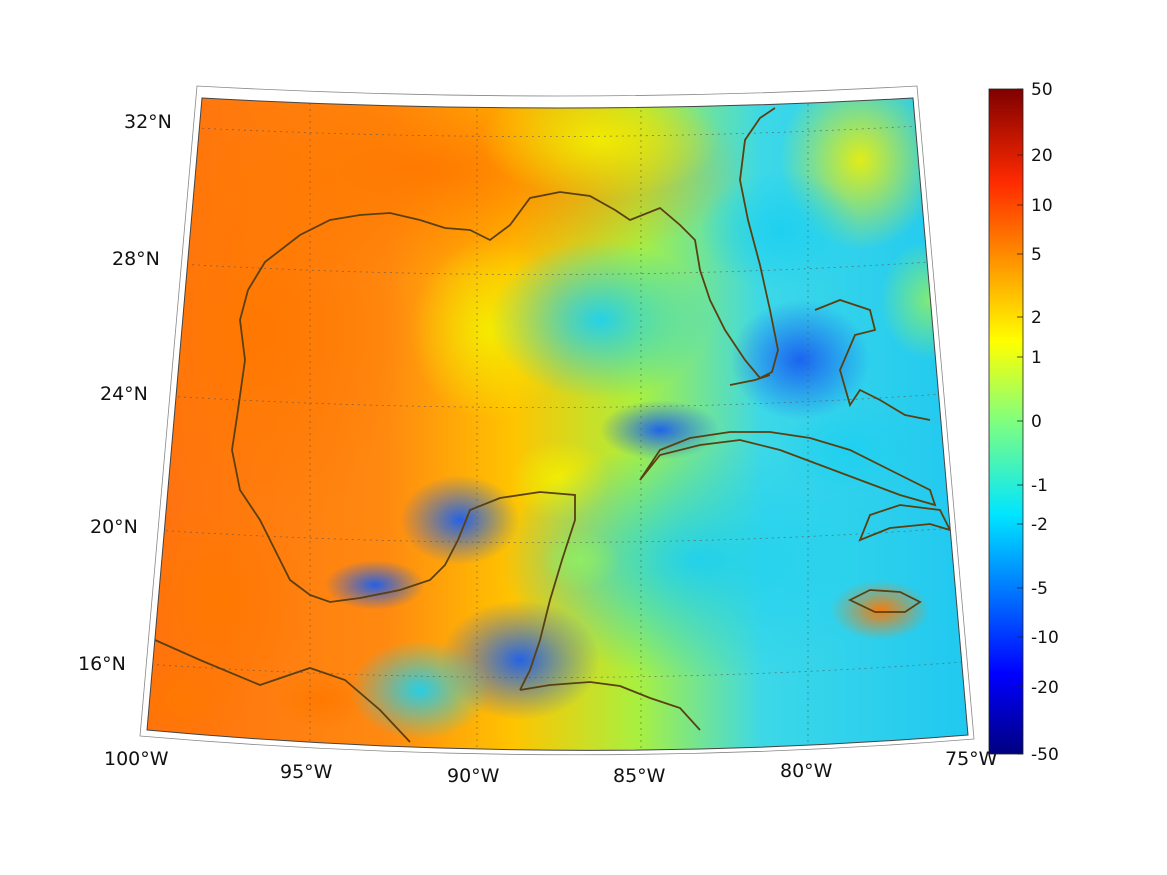 The width and height of the screenshot is (1167, 875). I want to click on colorbar-tick-label: 50, so click(1042, 90).